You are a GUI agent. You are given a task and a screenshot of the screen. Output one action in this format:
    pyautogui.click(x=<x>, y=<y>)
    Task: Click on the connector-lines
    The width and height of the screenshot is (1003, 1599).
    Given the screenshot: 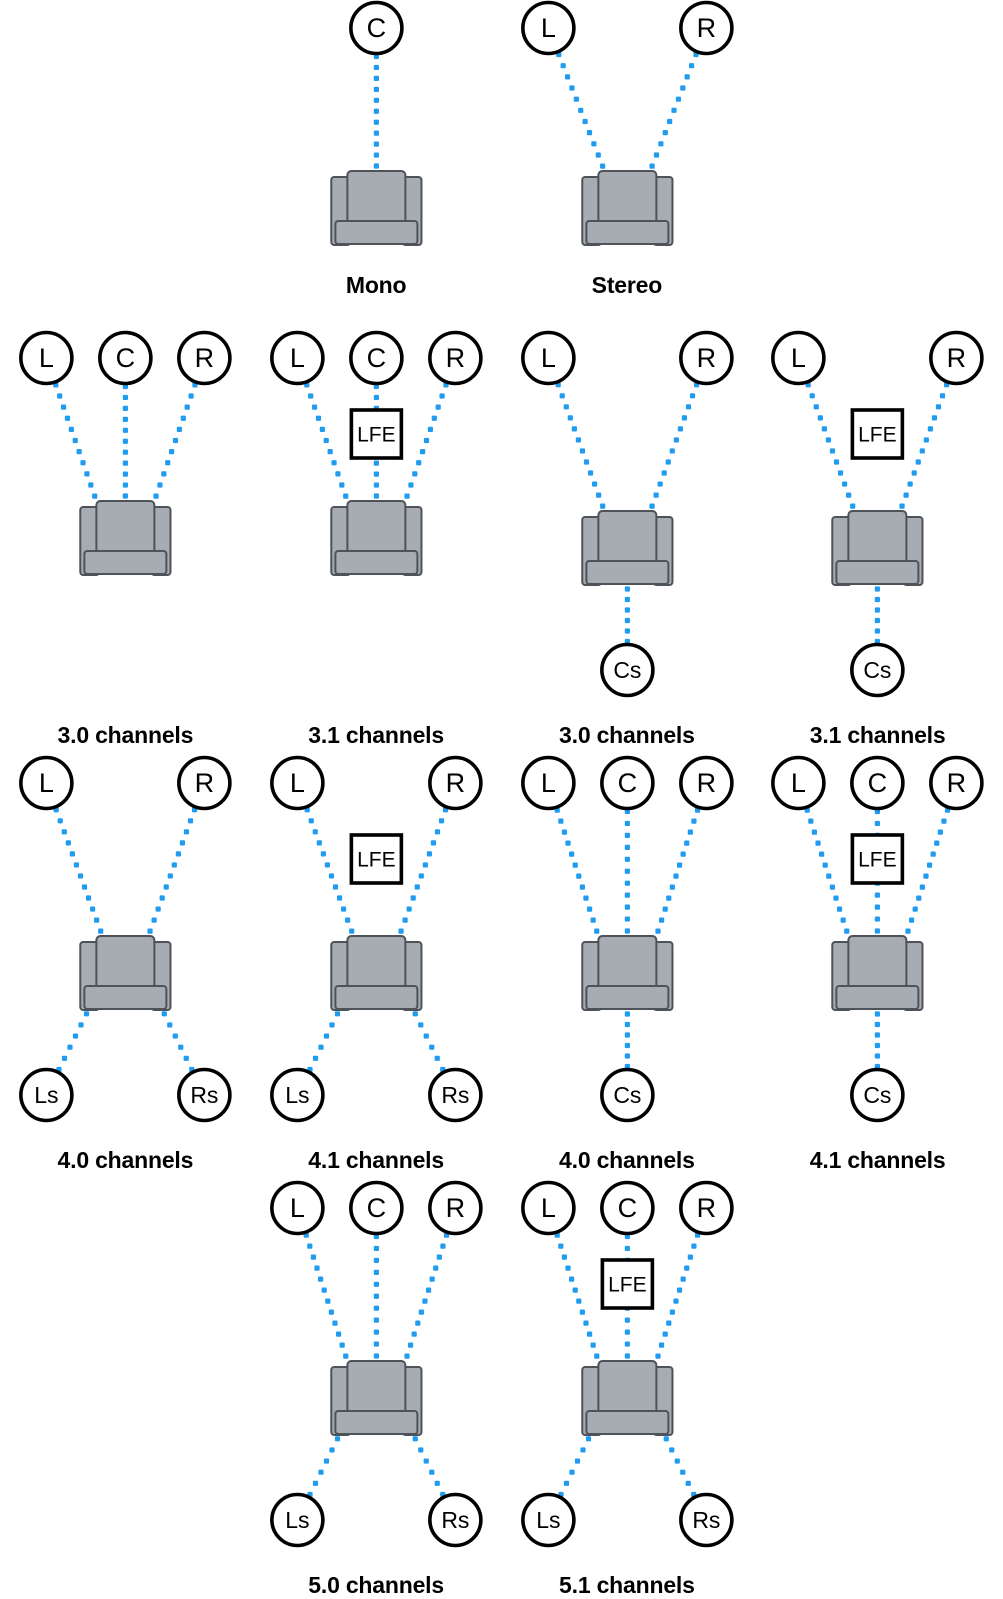 What is the action you would take?
    pyautogui.click(x=877, y=513)
    